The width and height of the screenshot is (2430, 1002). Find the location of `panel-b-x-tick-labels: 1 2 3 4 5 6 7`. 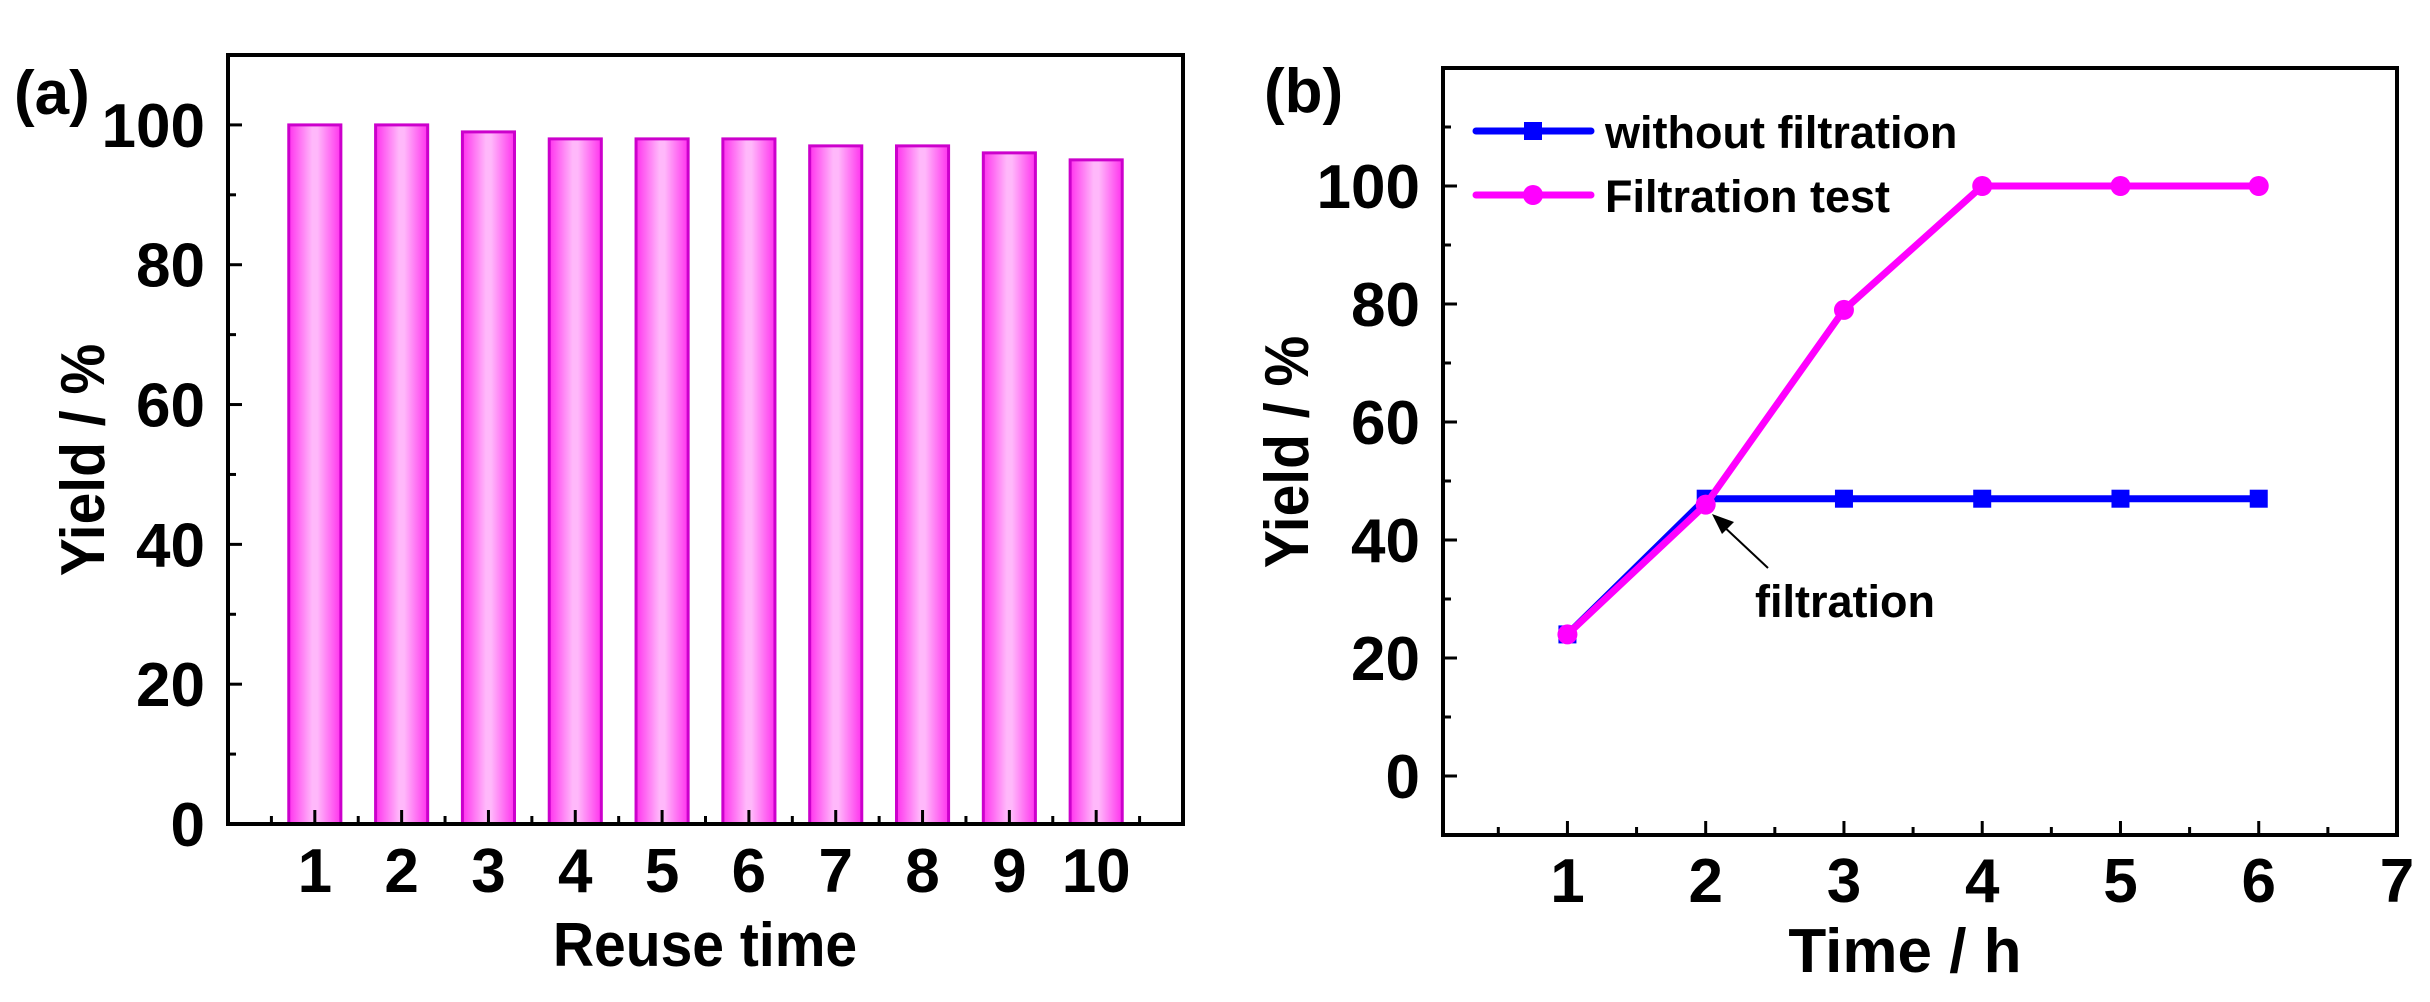

panel-b-x-tick-labels: 1 2 3 4 5 6 7 is located at coordinates (1982, 881).